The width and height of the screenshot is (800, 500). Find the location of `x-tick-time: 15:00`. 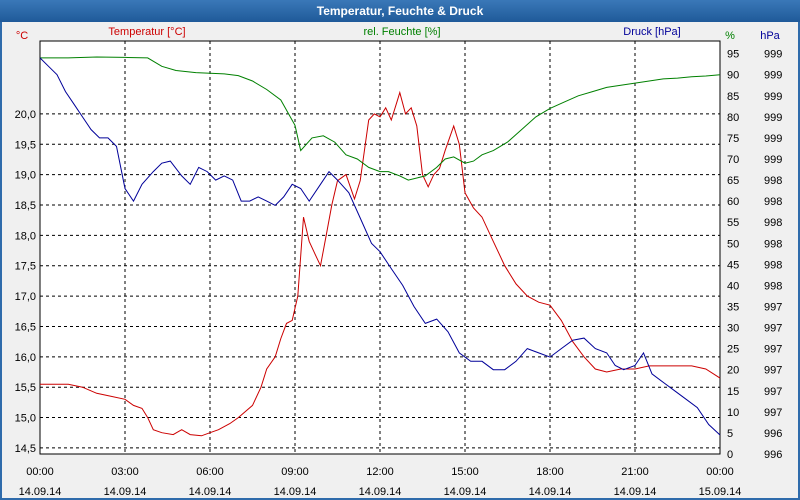

x-tick-time: 15:00 is located at coordinates (465, 472).